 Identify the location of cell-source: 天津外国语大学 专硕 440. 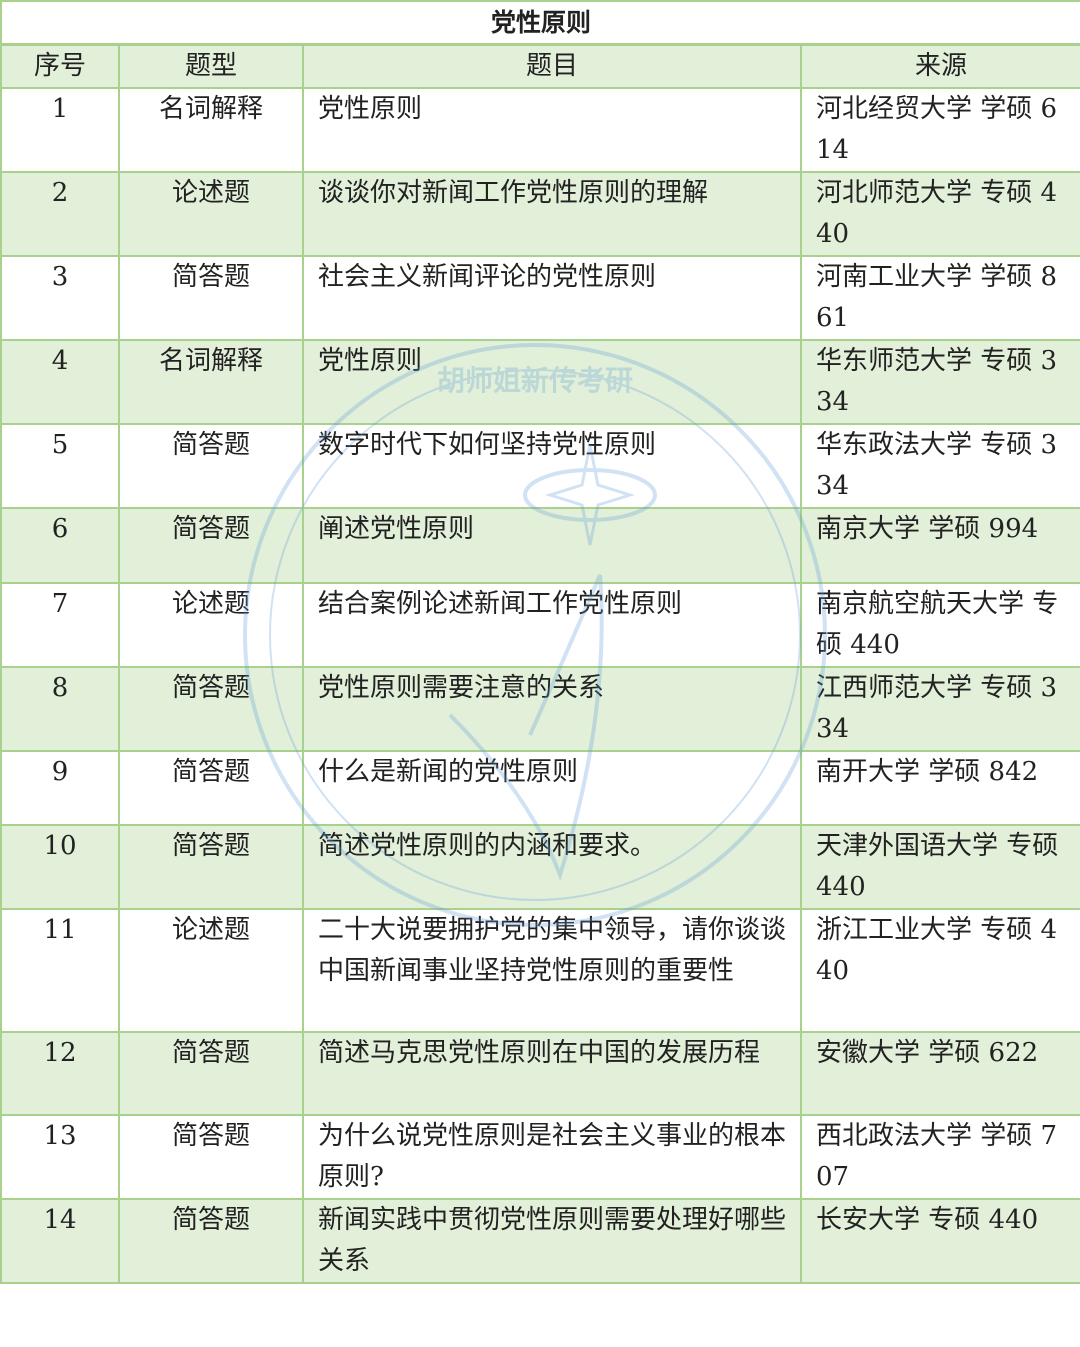
(939, 867).